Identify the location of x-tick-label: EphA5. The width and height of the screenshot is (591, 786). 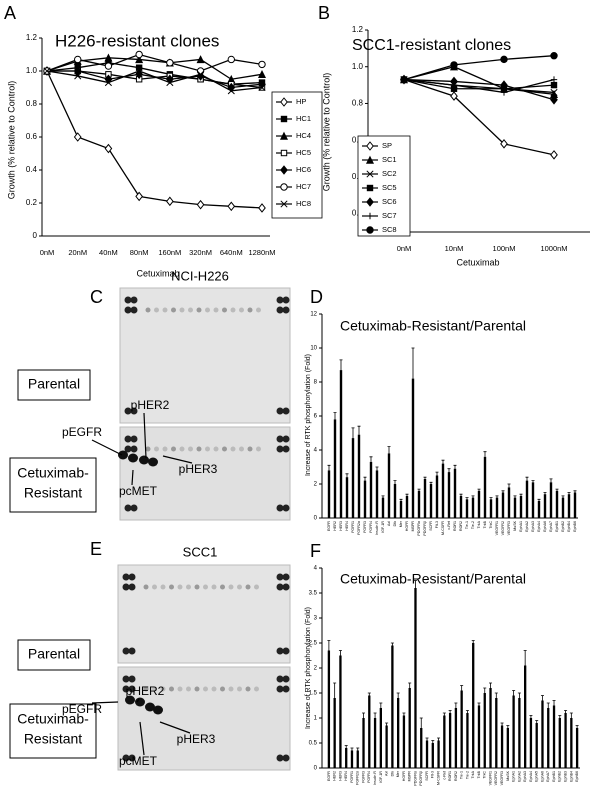
(537, 776).